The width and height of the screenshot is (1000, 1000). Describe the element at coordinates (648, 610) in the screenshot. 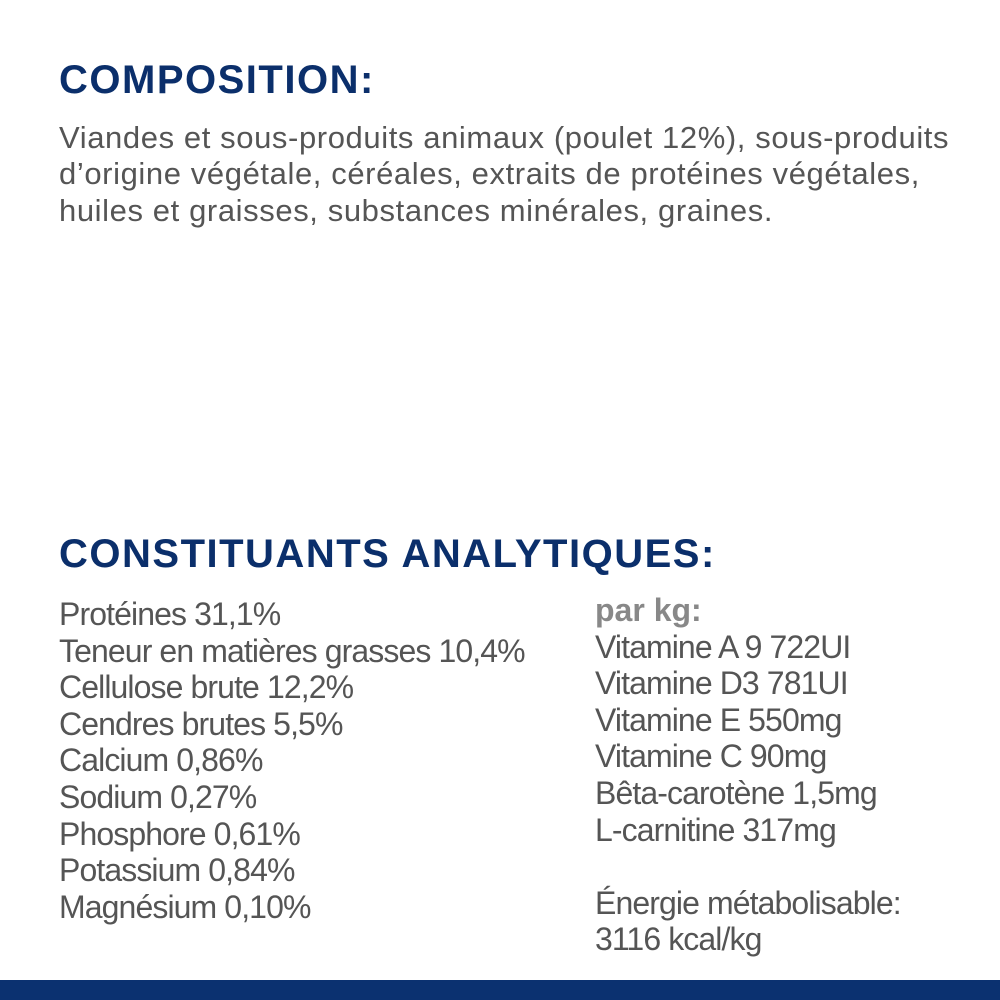

I see `per-kg-label: par kg:` at that location.